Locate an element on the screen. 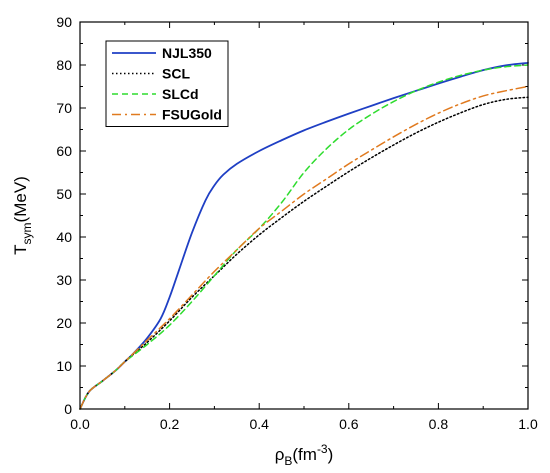  y-axis-label: Tsym(MeV) is located at coordinates (22, 215).